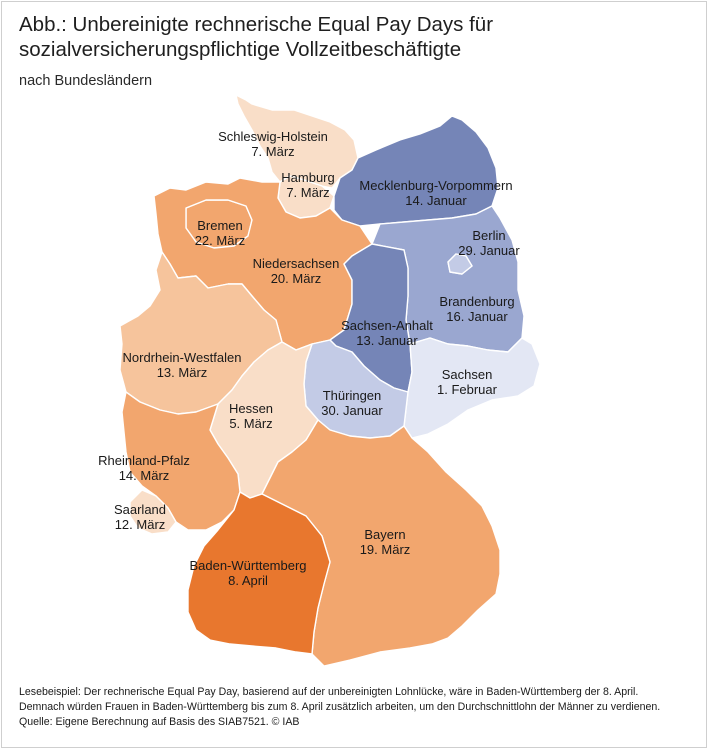  What do you see at coordinates (220, 225) in the screenshot?
I see `label-bremen-name: Bremen` at bounding box center [220, 225].